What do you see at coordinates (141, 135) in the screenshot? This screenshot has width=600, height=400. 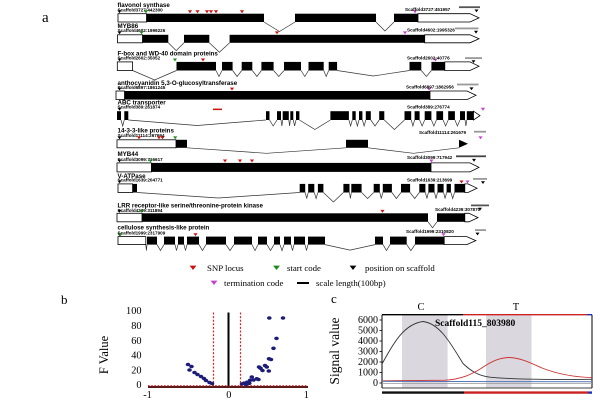 I see `svg-text: Scaffold11114:267694` at bounding box center [141, 135].